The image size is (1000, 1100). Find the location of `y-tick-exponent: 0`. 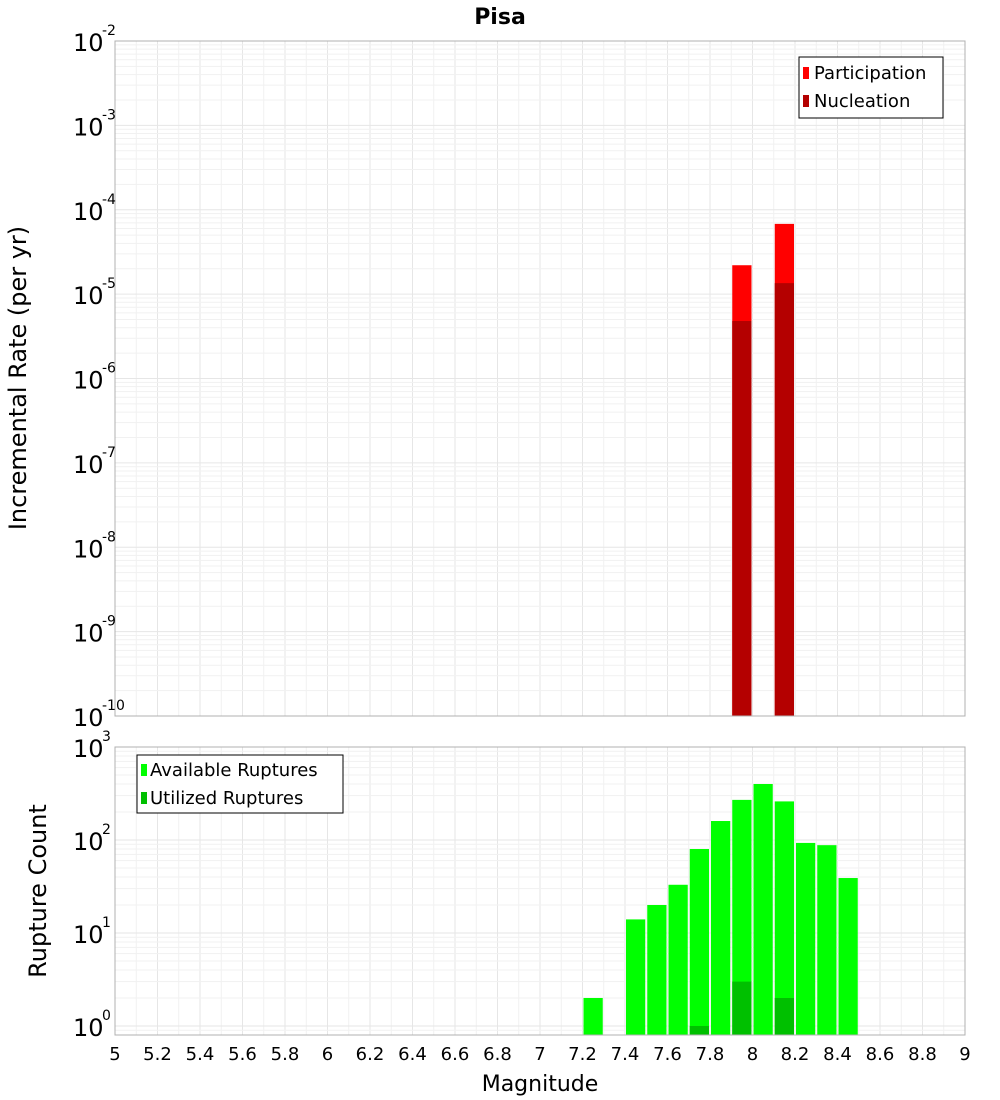

y-tick-exponent: 0 is located at coordinates (106, 1016).